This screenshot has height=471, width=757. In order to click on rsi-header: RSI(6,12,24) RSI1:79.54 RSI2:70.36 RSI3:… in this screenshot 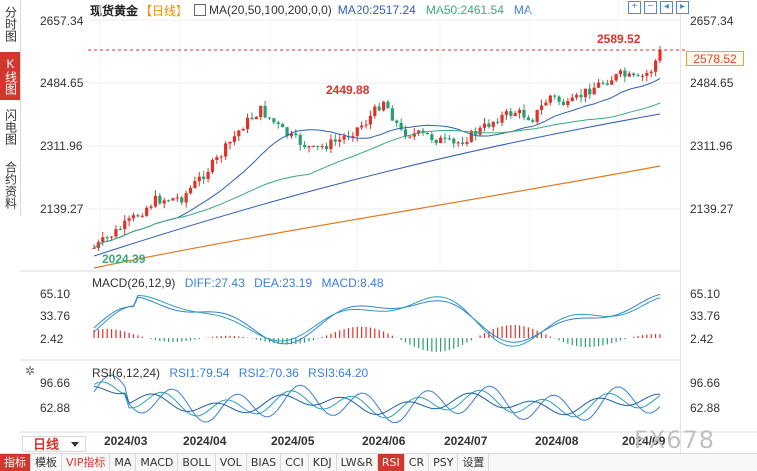, I will do `click(233, 373)`.